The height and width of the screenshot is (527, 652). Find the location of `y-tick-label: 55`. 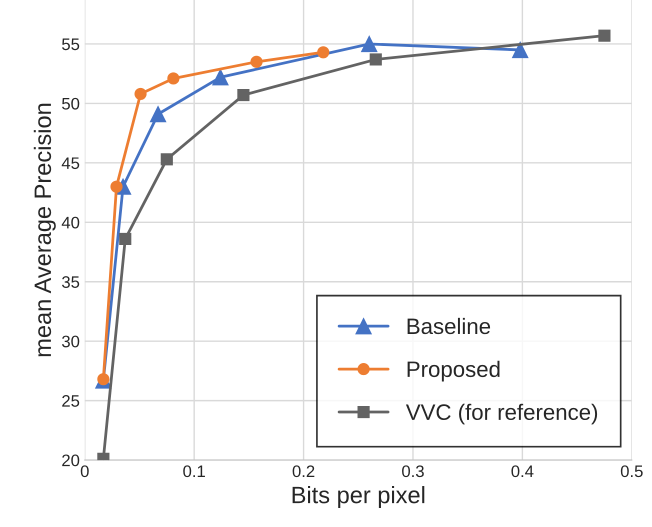

y-tick-label: 55 is located at coordinates (71, 44).